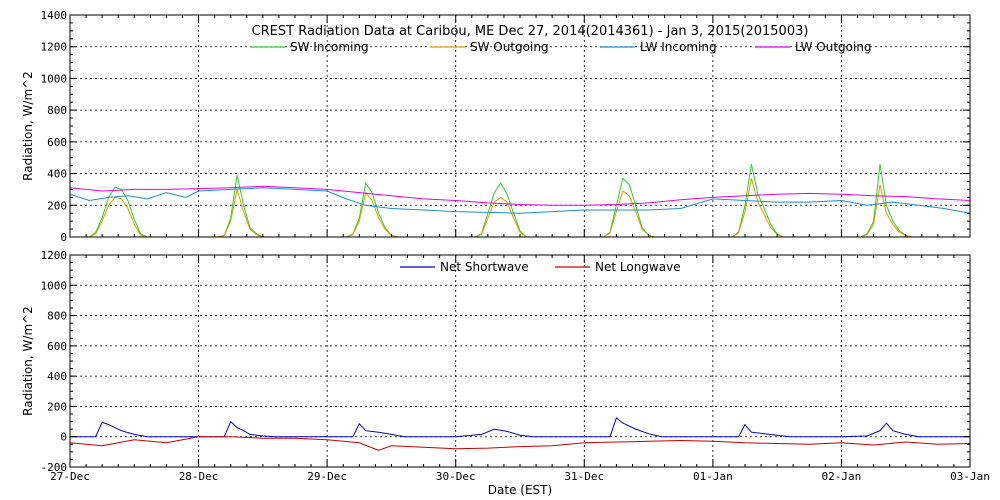 This screenshot has width=1000, height=500. What do you see at coordinates (638, 267) in the screenshot?
I see `bottom-legend-label: Net Longwave` at bounding box center [638, 267].